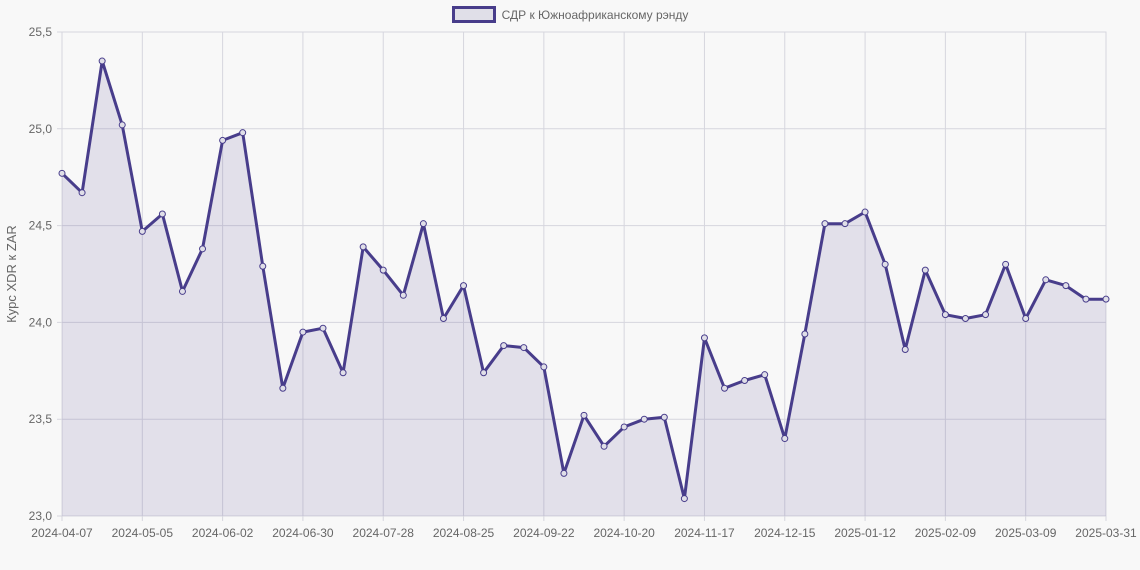  What do you see at coordinates (624, 533) in the screenshot?
I see `x-tick-label: 2024-10-20` at bounding box center [624, 533].